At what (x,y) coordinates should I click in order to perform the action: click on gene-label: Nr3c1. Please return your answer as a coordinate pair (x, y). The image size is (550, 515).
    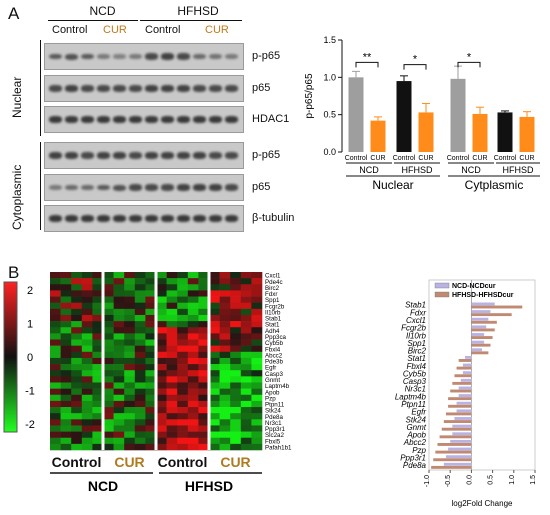
    Looking at the image, I should click on (273, 423).